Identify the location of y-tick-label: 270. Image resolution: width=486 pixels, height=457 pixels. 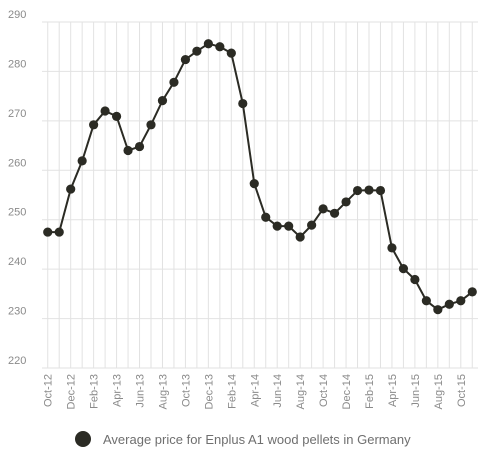
(17, 114).